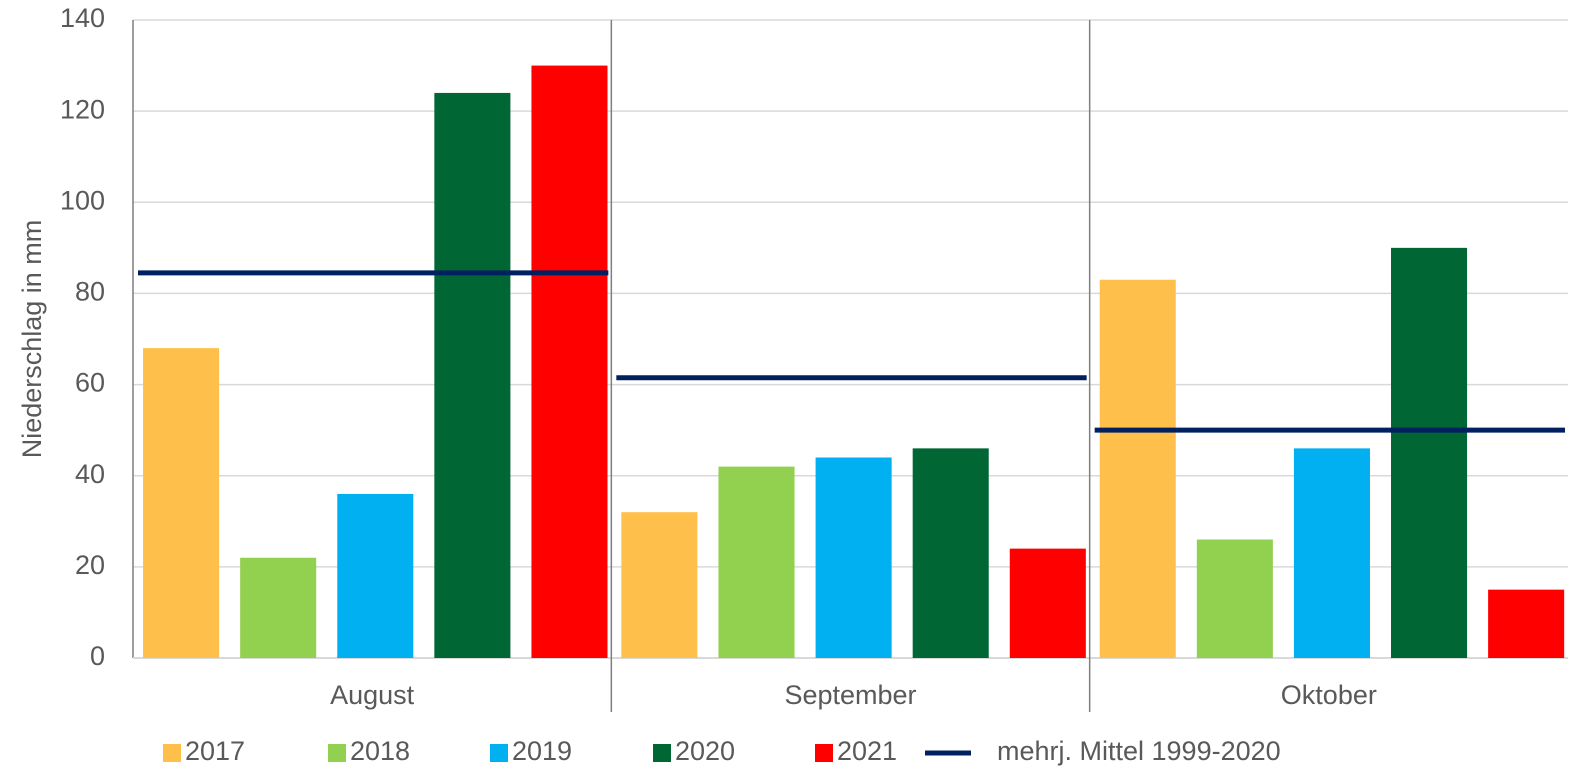 The height and width of the screenshot is (778, 1583). What do you see at coordinates (90, 565) in the screenshot?
I see `y-tick-label: 20` at bounding box center [90, 565].